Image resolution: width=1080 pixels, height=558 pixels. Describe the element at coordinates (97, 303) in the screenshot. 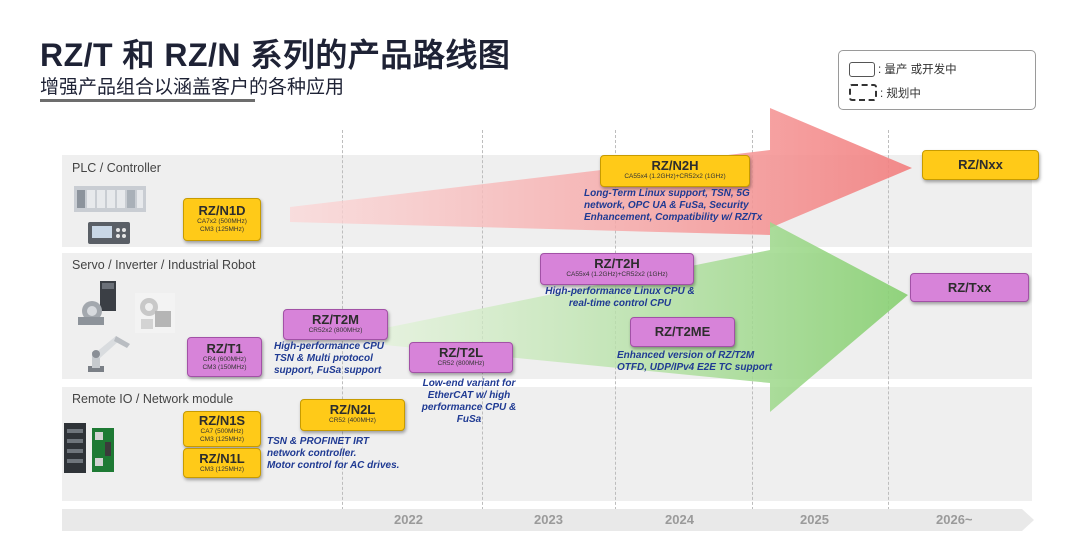

I see `servo-motor-icon` at that location.